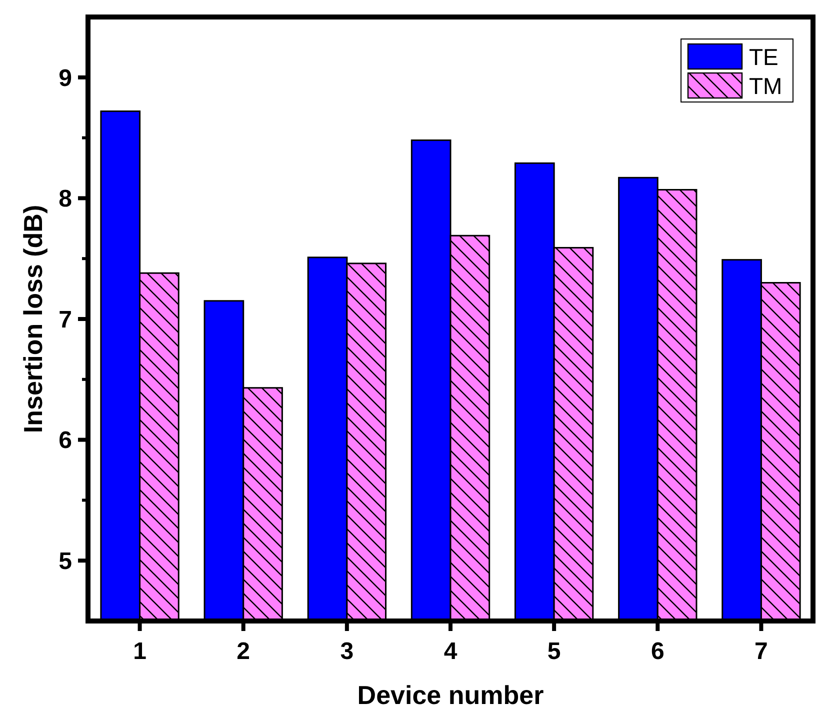  Describe the element at coordinates (657, 651) in the screenshot. I see `x-tick-label: 6` at that location.